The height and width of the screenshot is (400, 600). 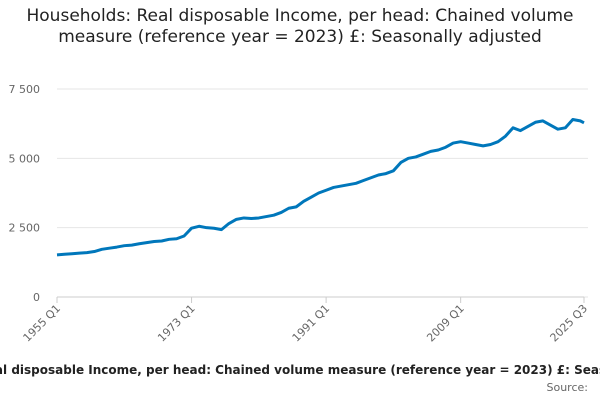 What do you see at coordinates (42, 323) in the screenshot?
I see `x-tick-label: 1955 Q1` at bounding box center [42, 323].